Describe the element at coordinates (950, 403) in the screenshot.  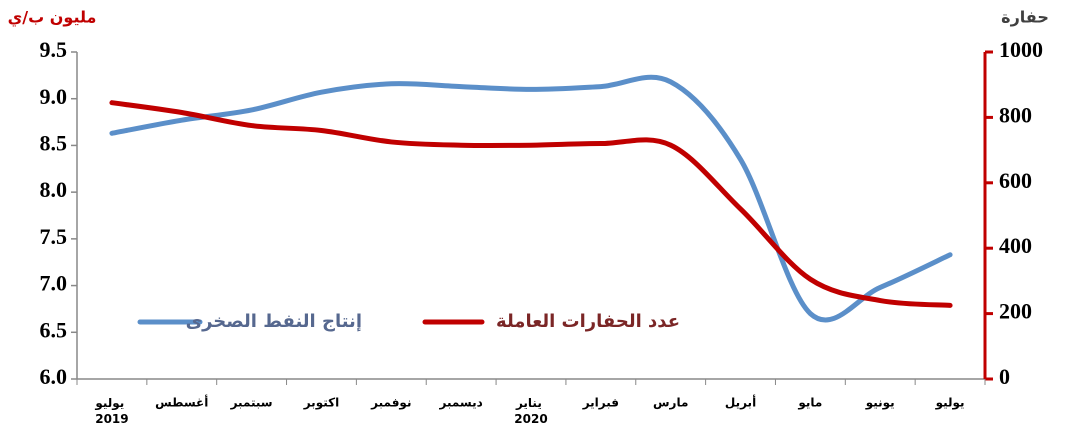
I see `x-tick-label: يوليو` at that location.